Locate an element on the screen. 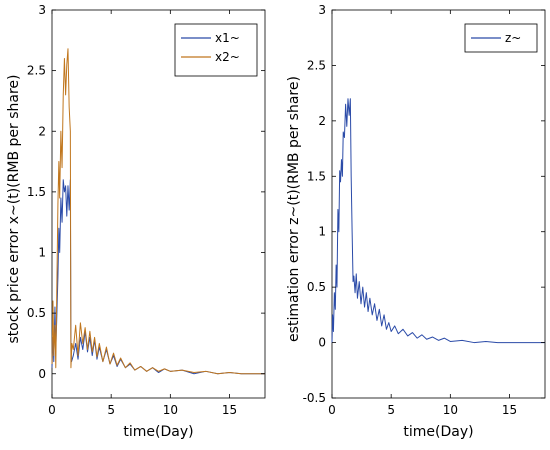 The width and height of the screenshot is (550, 450). legend-label-0: x1~ is located at coordinates (227, 38).